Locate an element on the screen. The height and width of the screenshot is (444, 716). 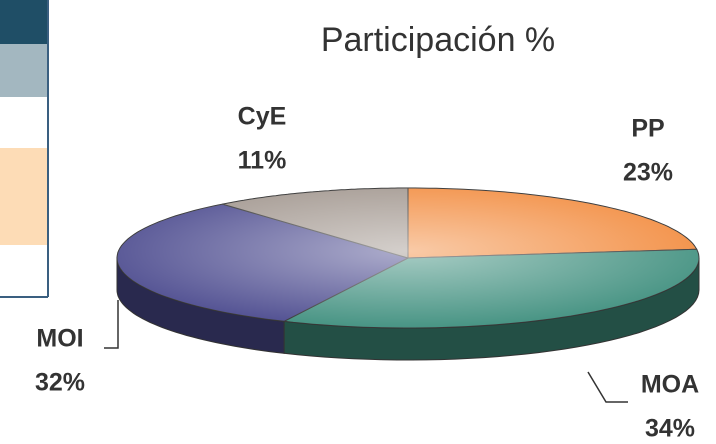
category-label: MOA is located at coordinates (670, 385).